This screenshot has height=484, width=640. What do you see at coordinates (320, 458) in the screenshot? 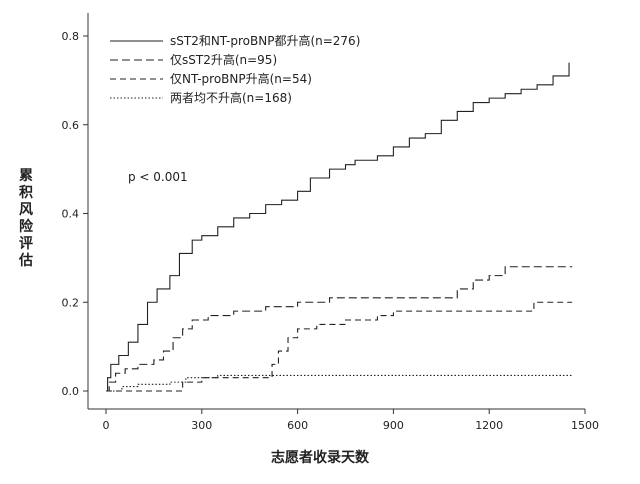
I see `x-axis-label: 志愿者收录天数` at bounding box center [320, 458].